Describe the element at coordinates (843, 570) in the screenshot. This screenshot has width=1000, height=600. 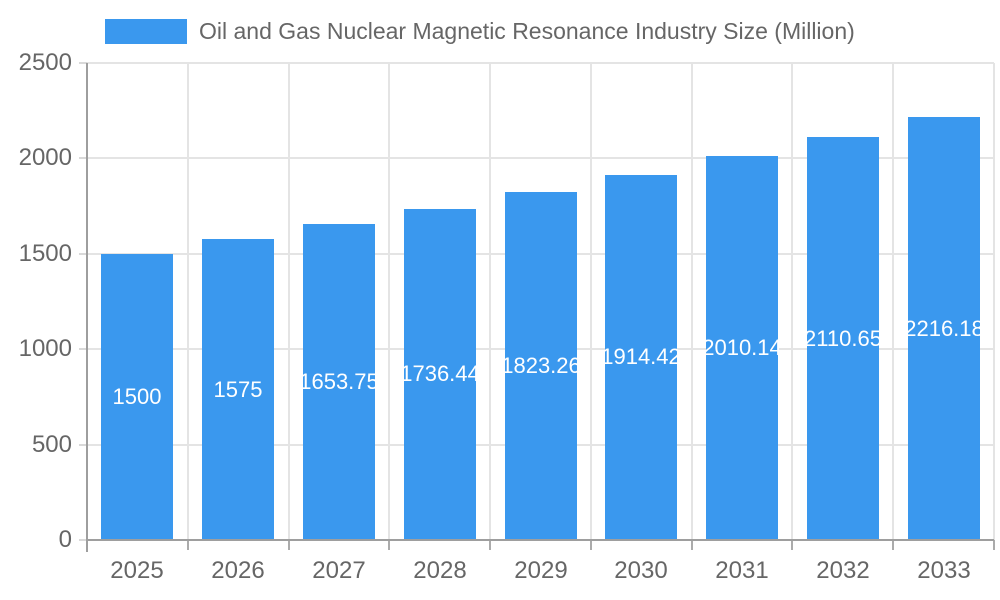
I see `x-axis-tick-label: 2032` at that location.